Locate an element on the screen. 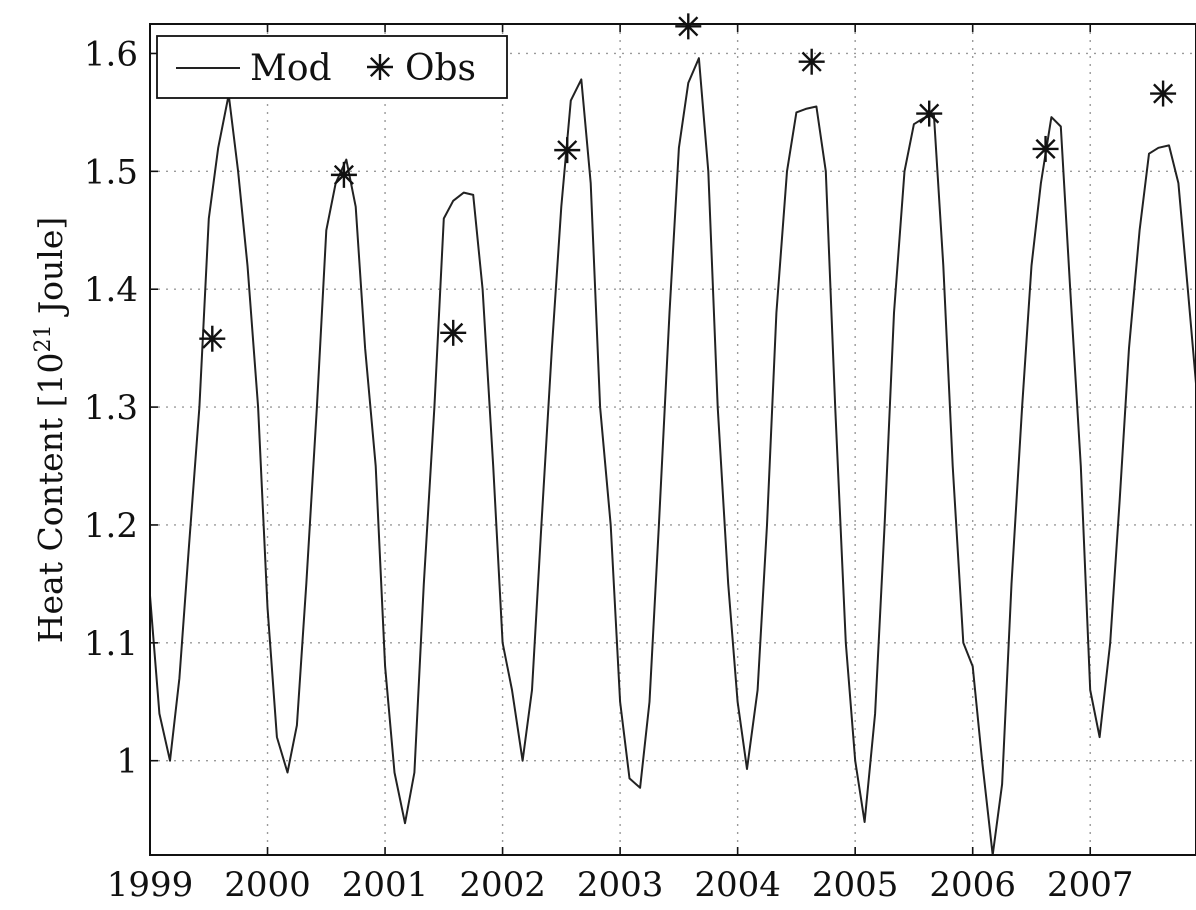  legend-obs-asterisk-icon is located at coordinates (380, 67).